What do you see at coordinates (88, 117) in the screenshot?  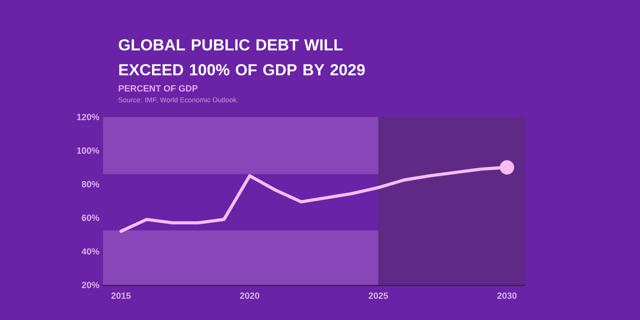 I see `y-tick-label: 120%` at bounding box center [88, 117].